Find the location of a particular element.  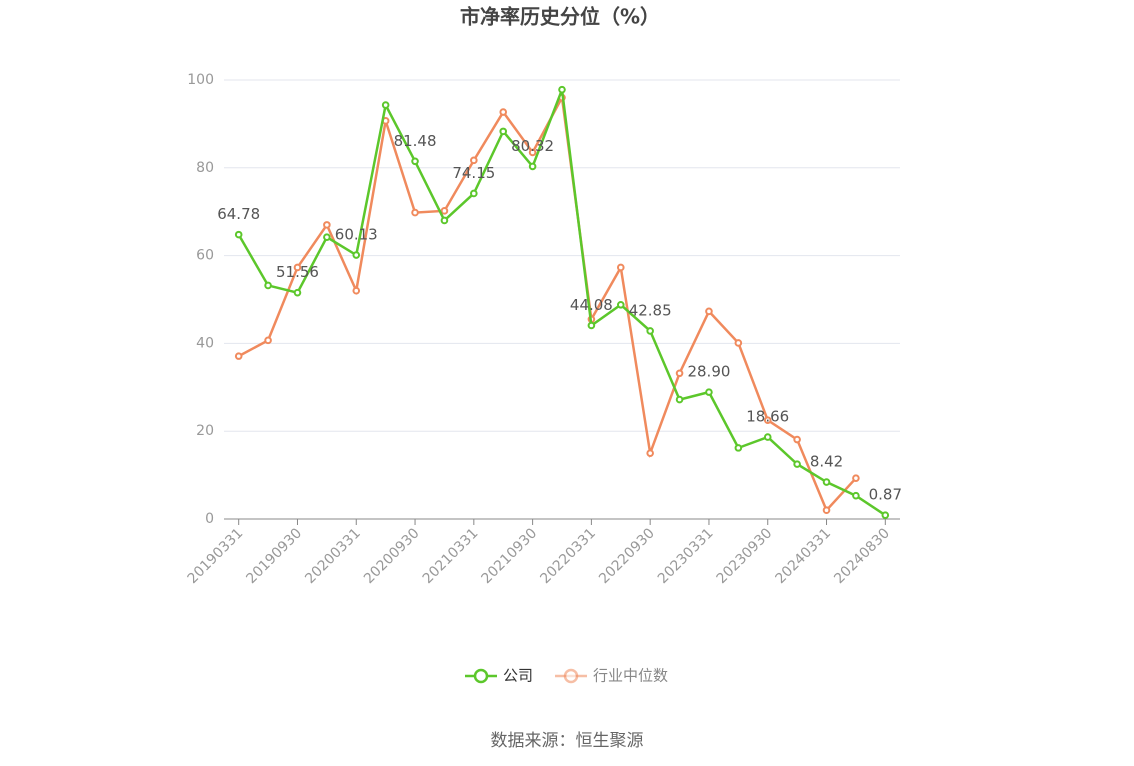

source: 数据来源：恒生聚源 is located at coordinates (567, 741).